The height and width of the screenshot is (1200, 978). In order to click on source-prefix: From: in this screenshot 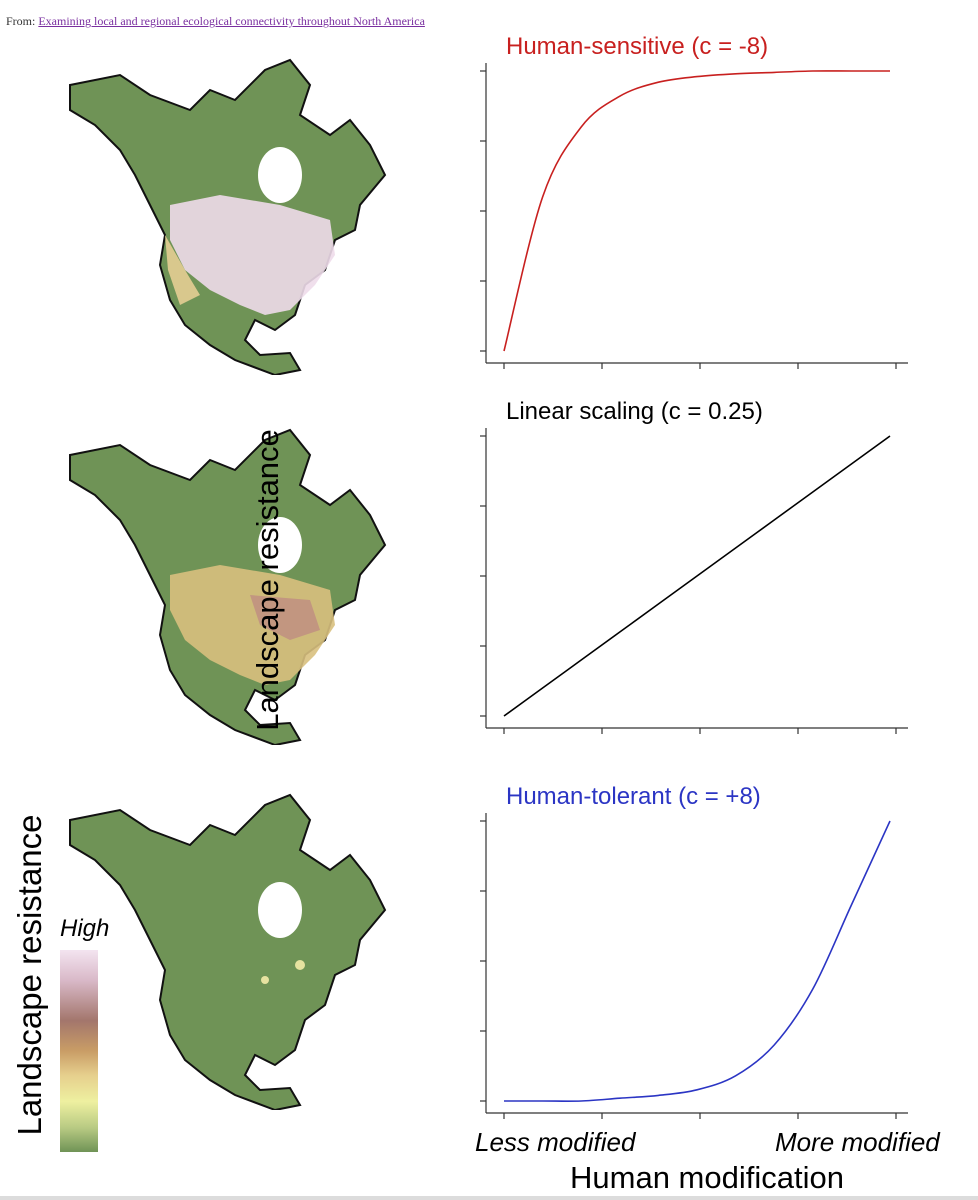, I will do `click(22, 21)`.